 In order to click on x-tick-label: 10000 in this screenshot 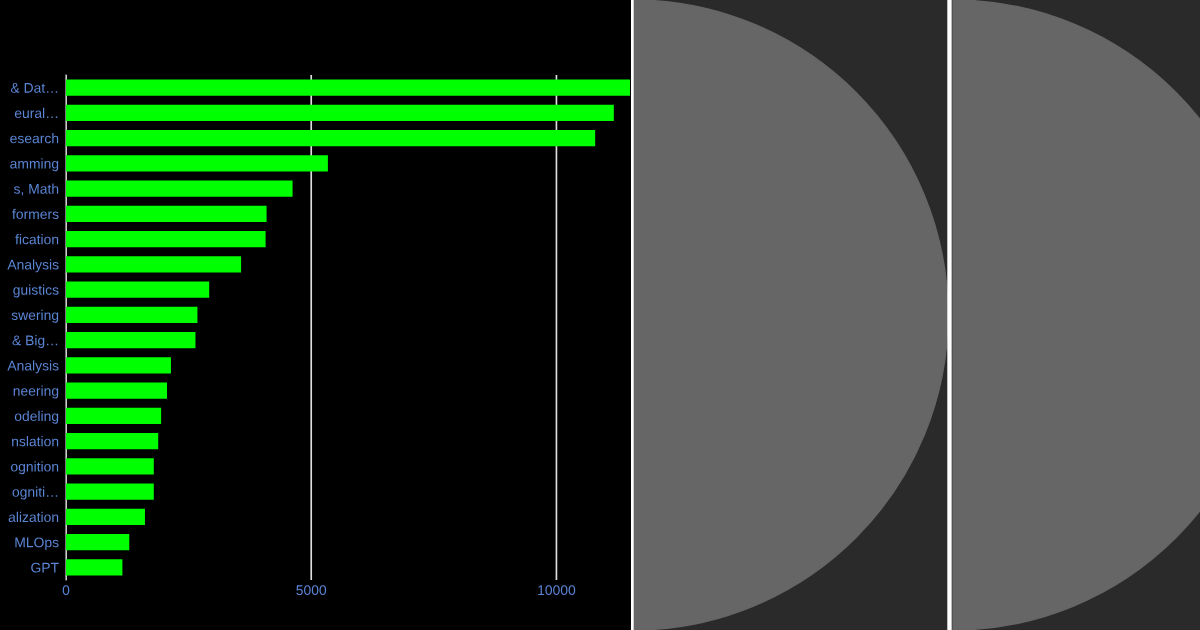, I will do `click(557, 590)`.